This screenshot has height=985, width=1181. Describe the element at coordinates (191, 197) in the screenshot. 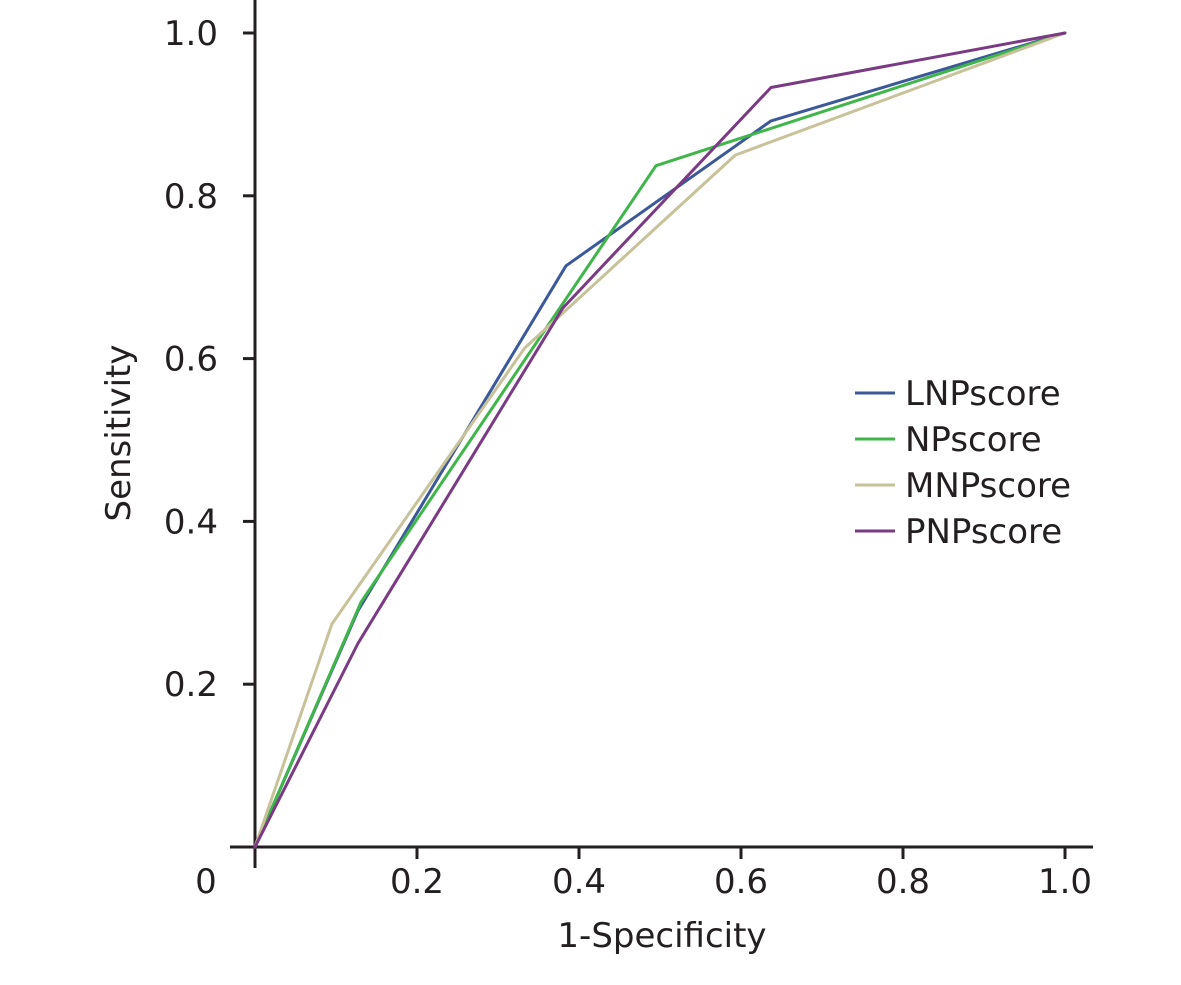

I see `y-tick-label: 0.8` at that location.